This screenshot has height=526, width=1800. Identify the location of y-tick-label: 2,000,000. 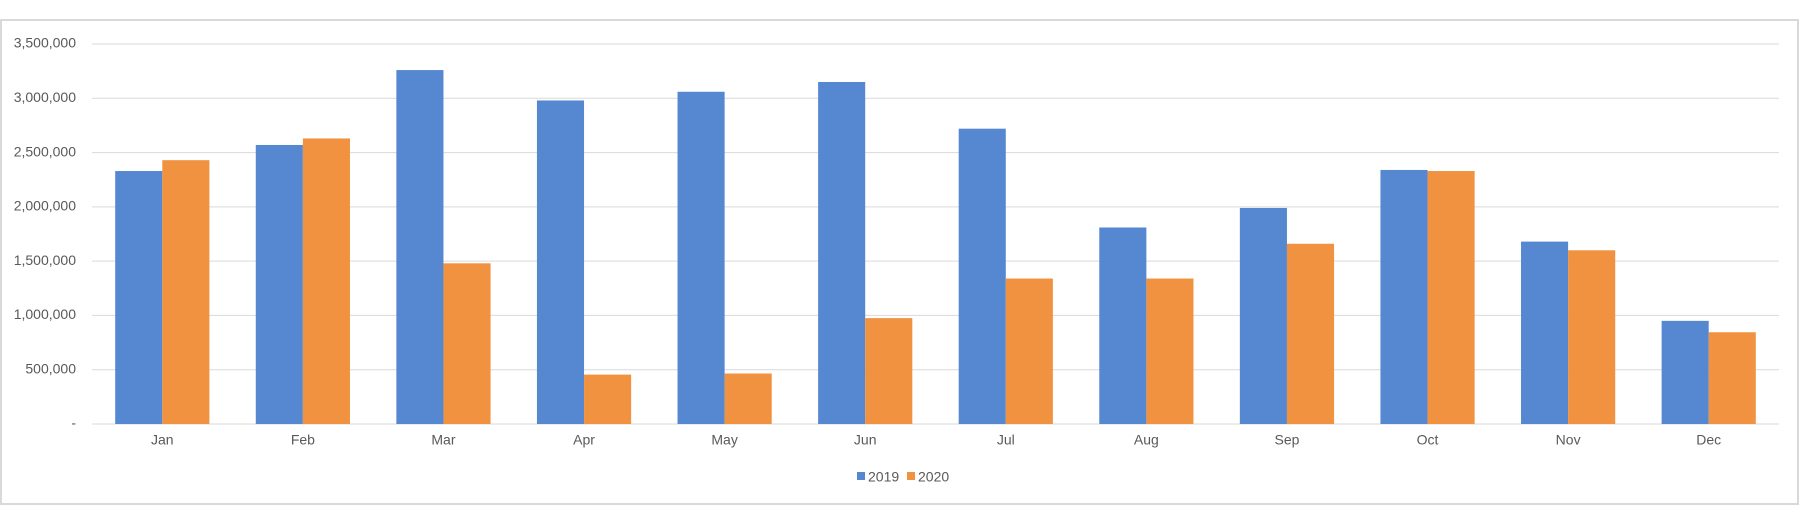
(45, 206).